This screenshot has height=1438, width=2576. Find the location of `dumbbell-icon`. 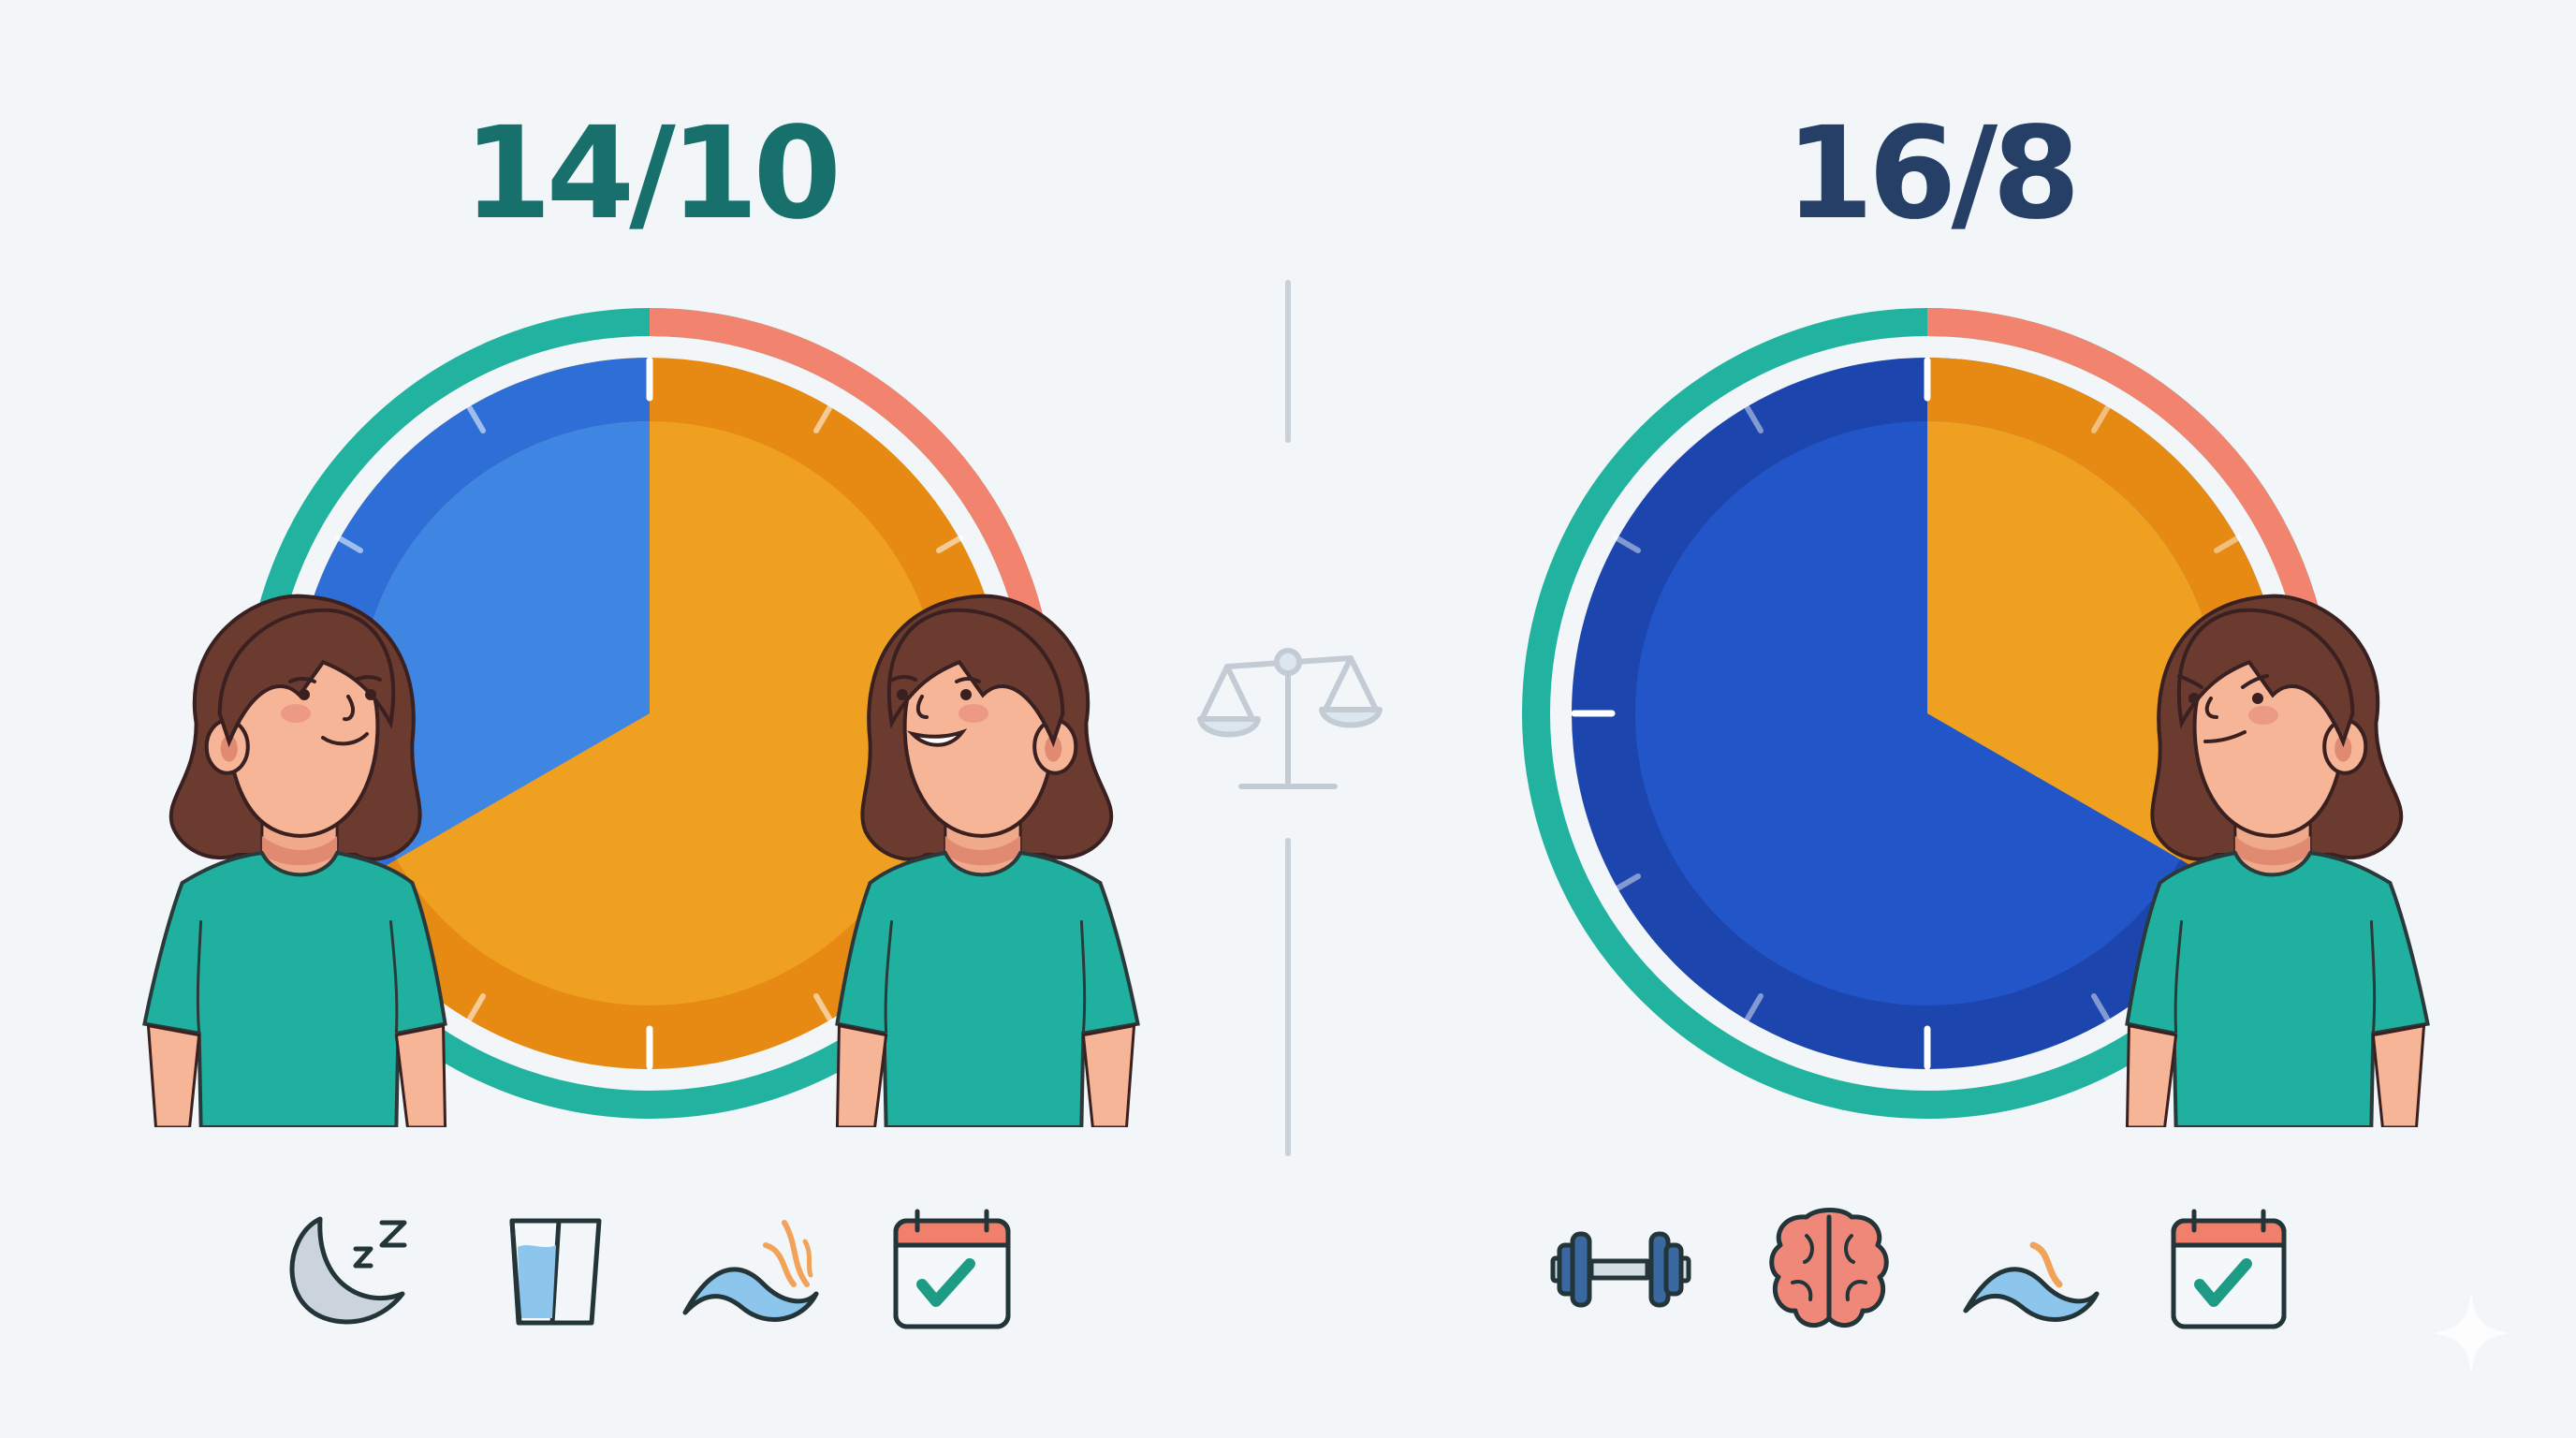

dumbbell-icon is located at coordinates (1620, 1269).